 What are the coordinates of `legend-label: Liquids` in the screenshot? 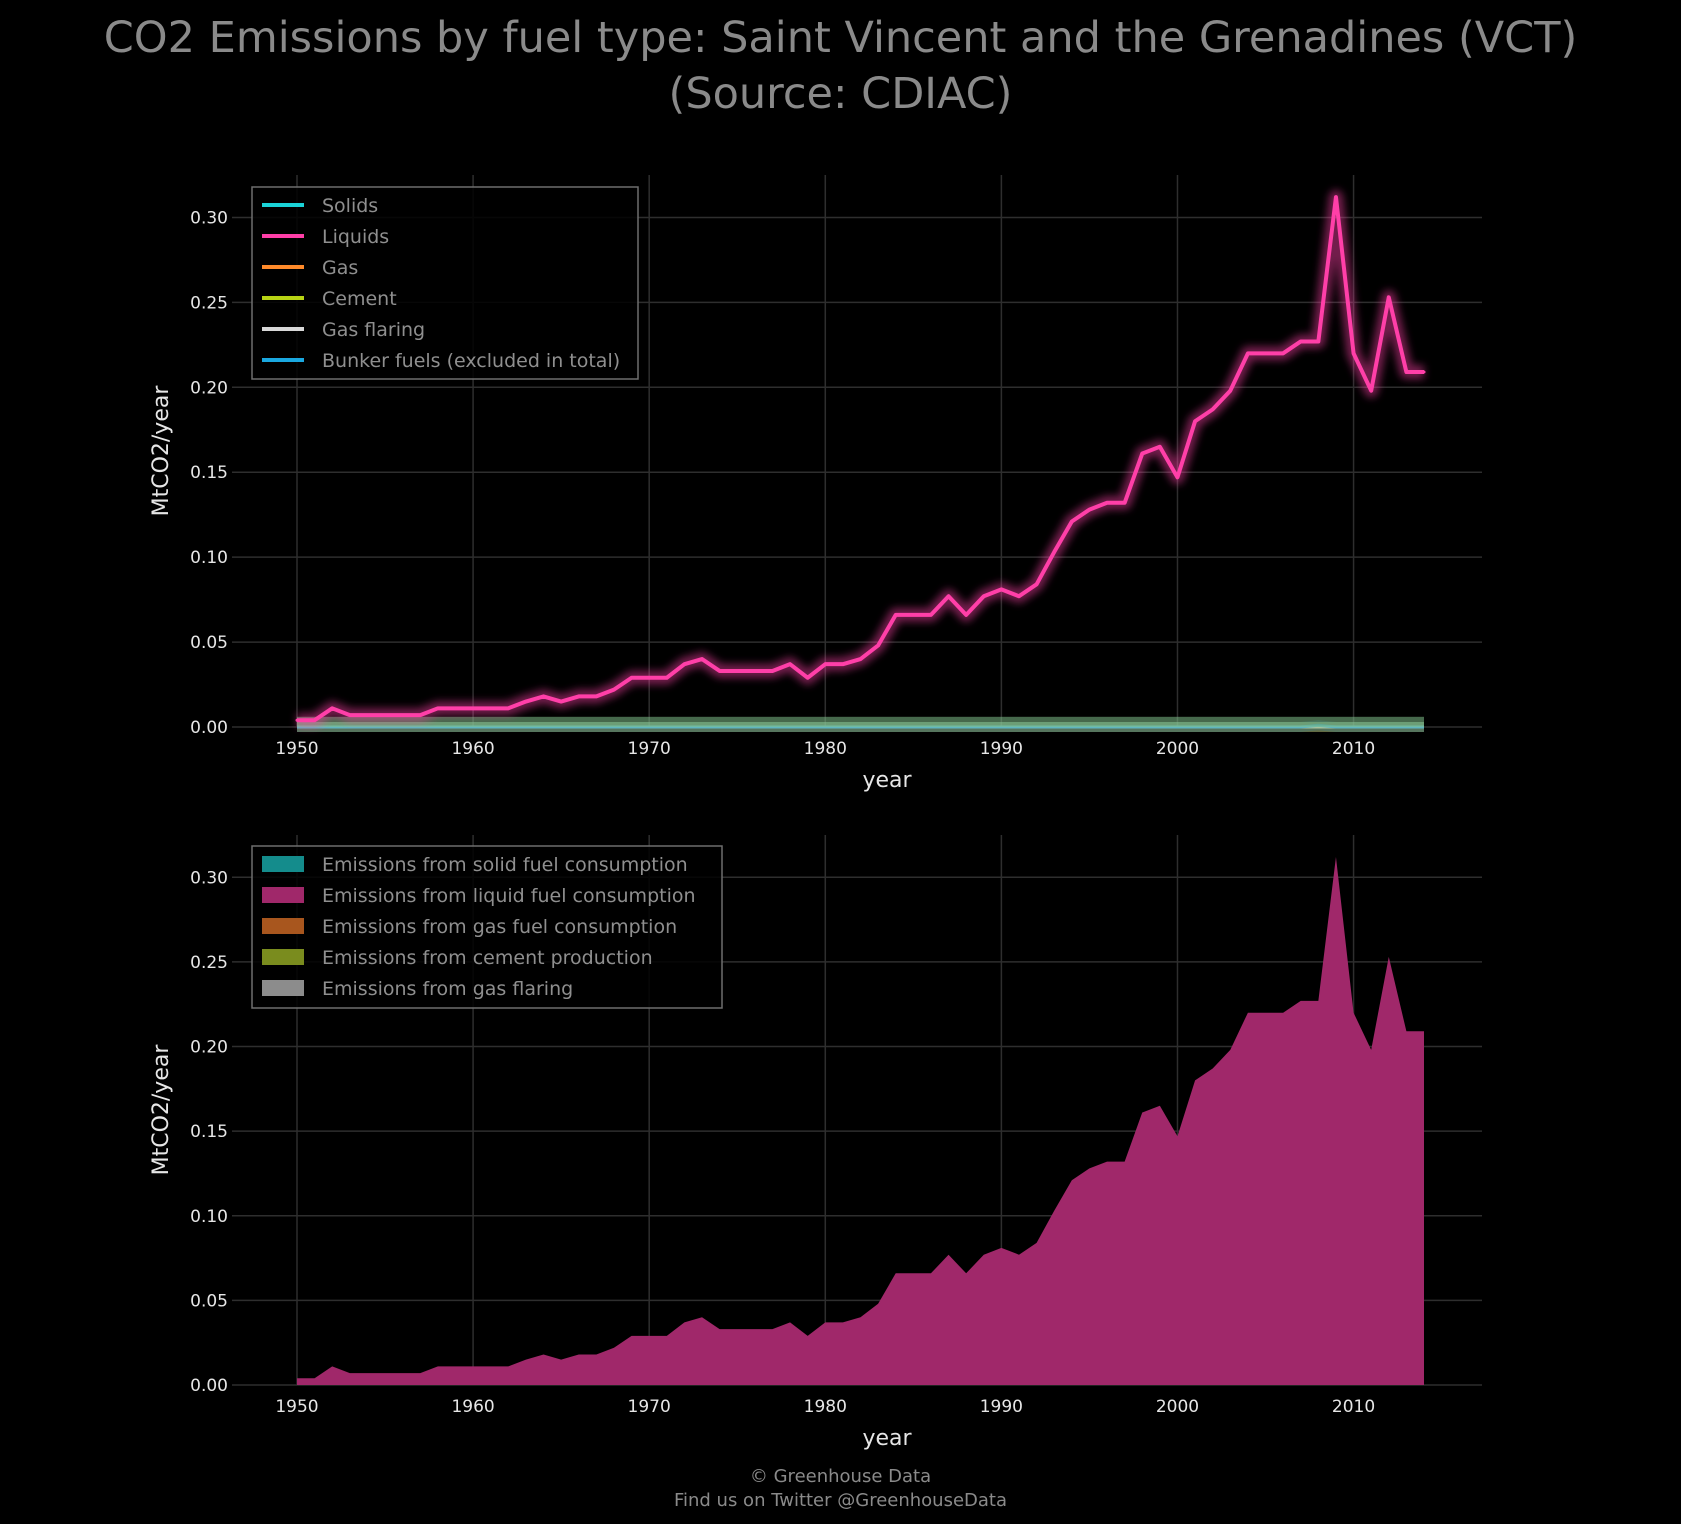 It's located at (355, 237).